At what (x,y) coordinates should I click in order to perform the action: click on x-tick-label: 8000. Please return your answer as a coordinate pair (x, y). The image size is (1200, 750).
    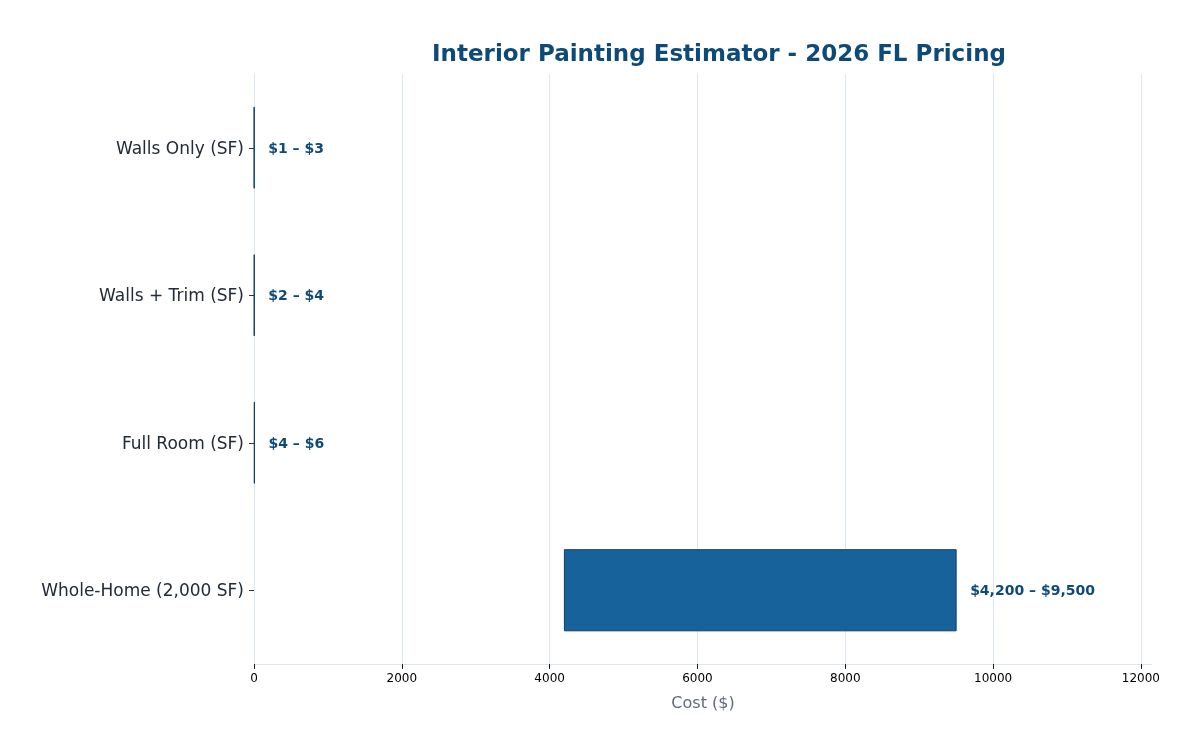
    Looking at the image, I should click on (845, 678).